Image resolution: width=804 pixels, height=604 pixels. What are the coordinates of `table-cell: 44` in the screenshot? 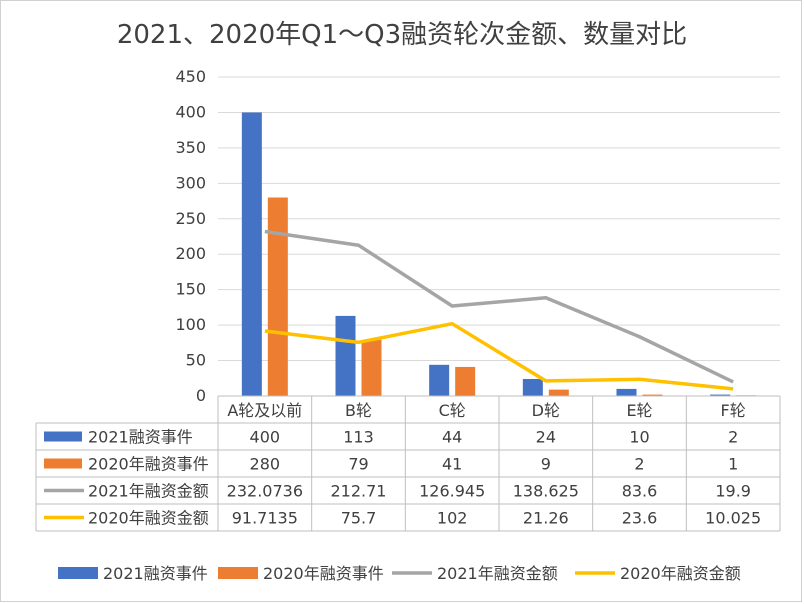 It's located at (452, 437).